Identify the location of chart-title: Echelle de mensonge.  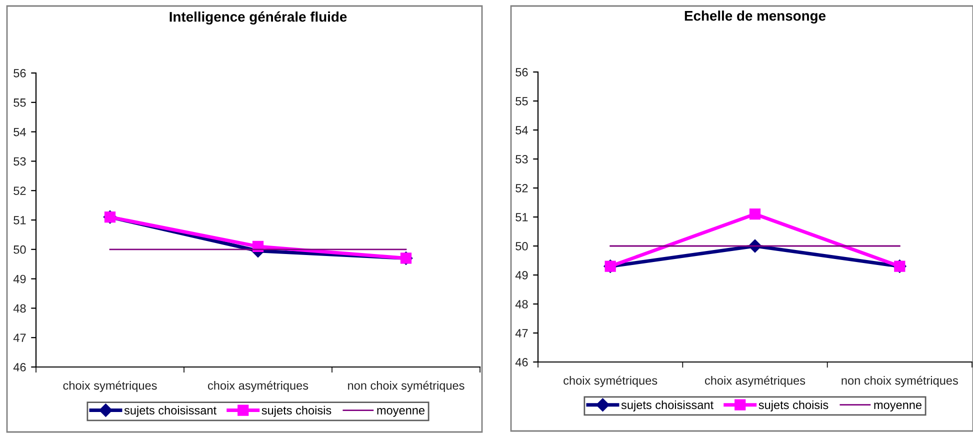
(755, 17).